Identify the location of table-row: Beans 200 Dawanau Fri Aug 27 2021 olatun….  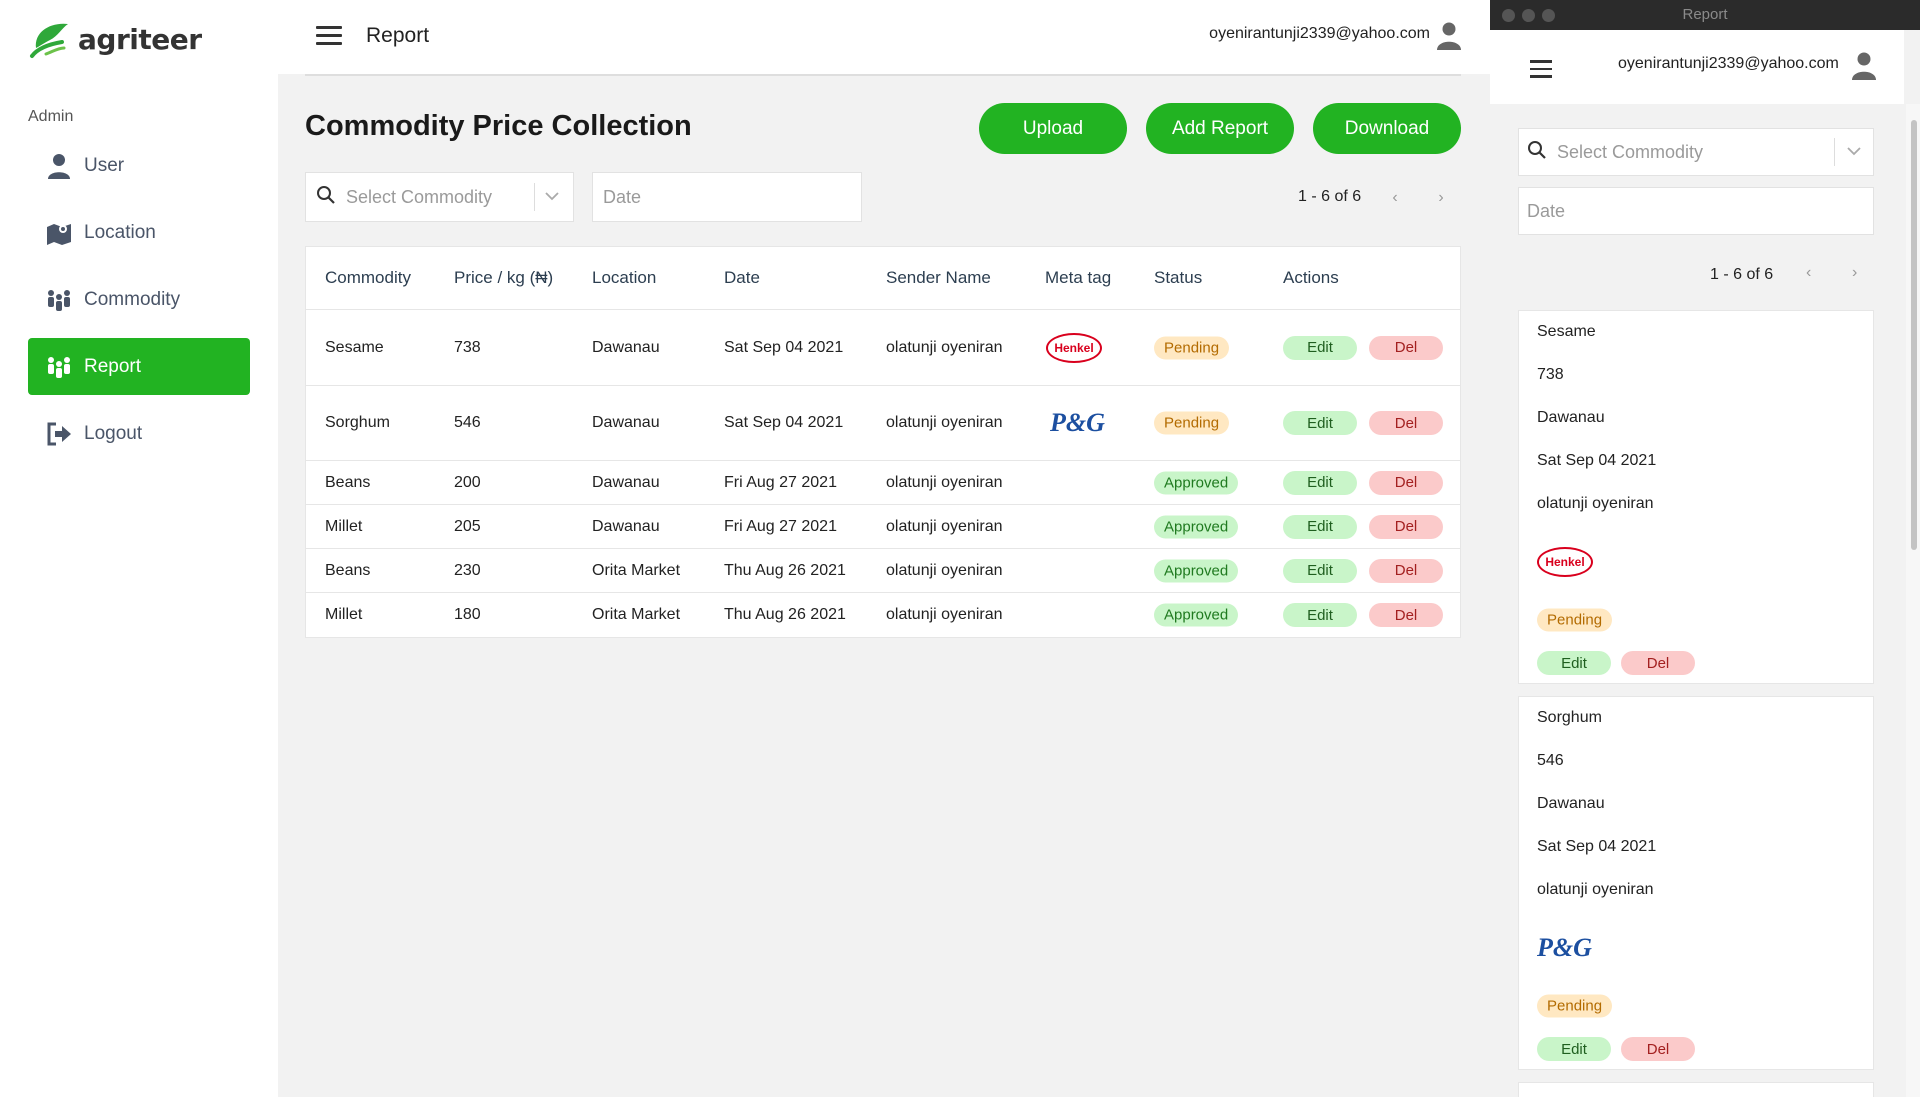
(883, 483).